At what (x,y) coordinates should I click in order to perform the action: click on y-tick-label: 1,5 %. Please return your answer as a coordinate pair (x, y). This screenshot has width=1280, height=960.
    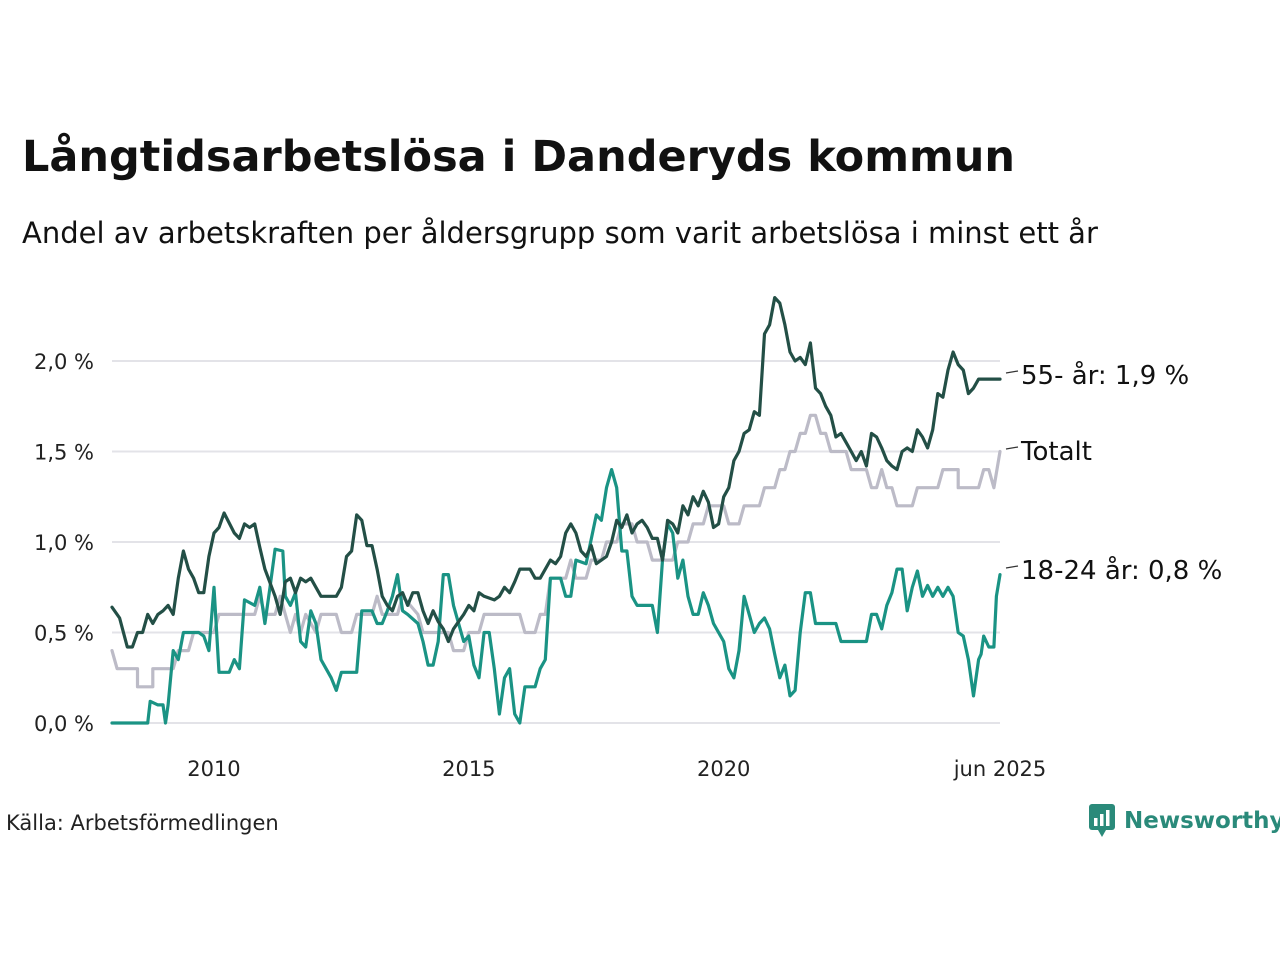
    Looking at the image, I should click on (64, 453).